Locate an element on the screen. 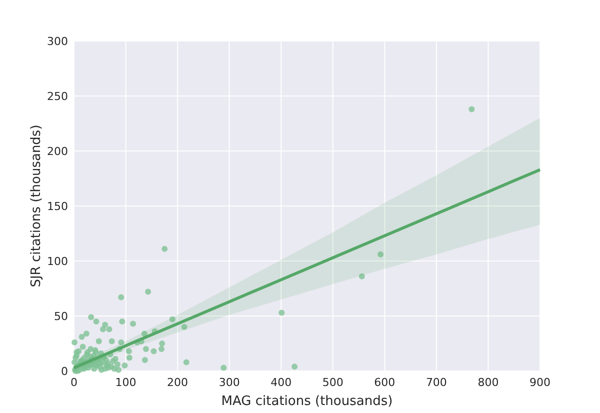 This screenshot has height=413, width=600. x-tick-label: 700 is located at coordinates (436, 382).